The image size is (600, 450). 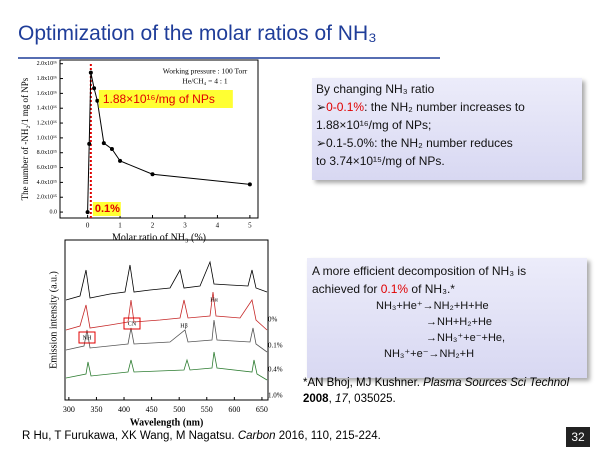 What do you see at coordinates (47, 198) in the screenshot?
I see `y-tick-label: 2.0x10¹⁵` at bounding box center [47, 198].